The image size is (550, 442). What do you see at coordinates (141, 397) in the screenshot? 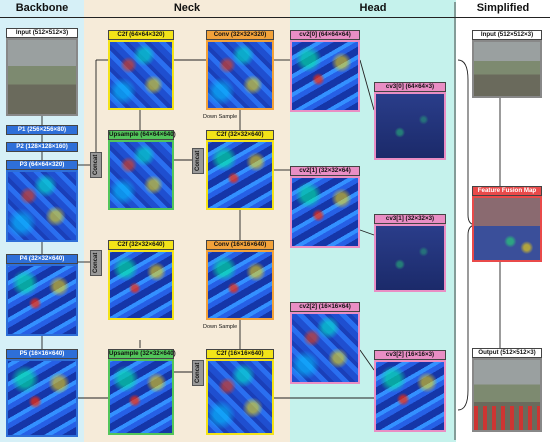
I see `neck-upsample-2-heatmap` at bounding box center [141, 397].